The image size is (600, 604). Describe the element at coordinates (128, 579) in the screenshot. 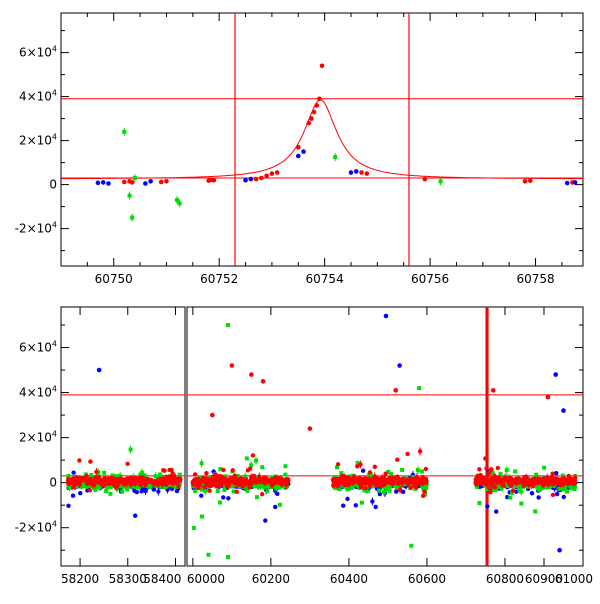

I see `bottom-x-tick-label: 58300` at that location.